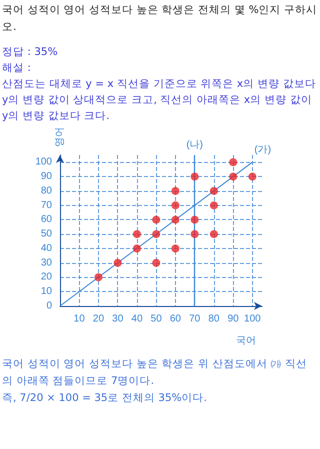 The height and width of the screenshot is (449, 320). I want to click on text: 국어 성적이 영어 성적보다 높은 학생은 위 산점도에서 ㈎ 직선의 아래쪽 점들이므로 7명이다., so click(154, 373).